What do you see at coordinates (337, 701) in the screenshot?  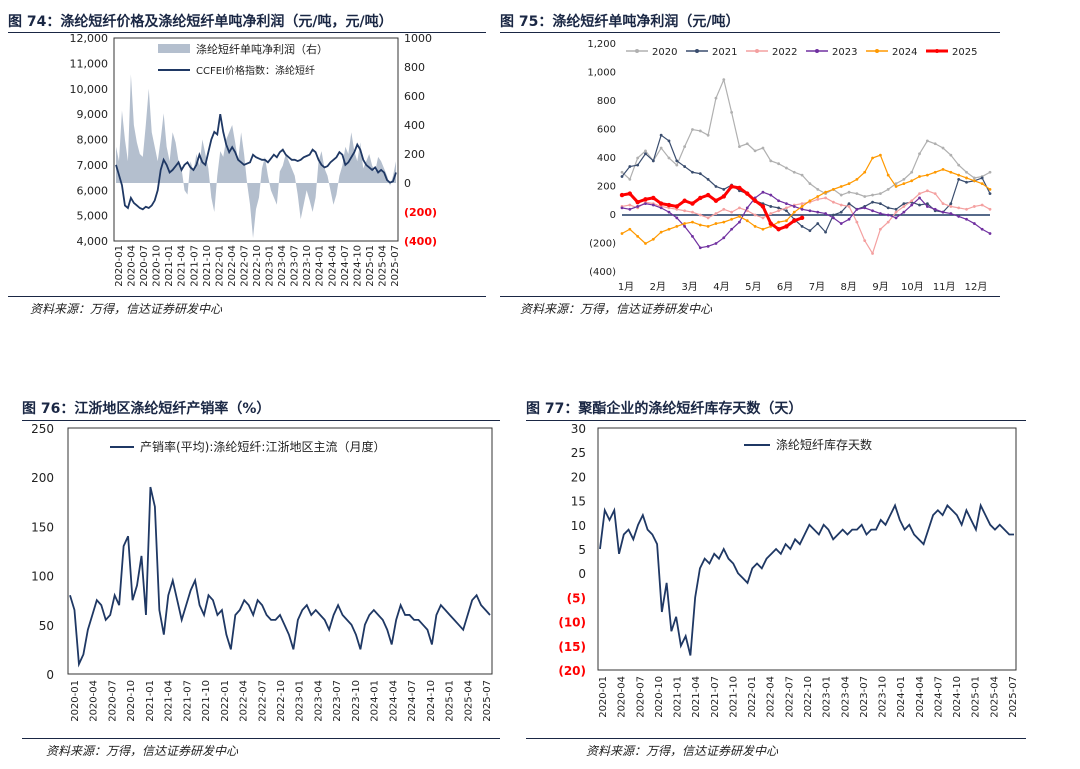 I see `fig76-x-tick: 2023-07` at bounding box center [337, 701].